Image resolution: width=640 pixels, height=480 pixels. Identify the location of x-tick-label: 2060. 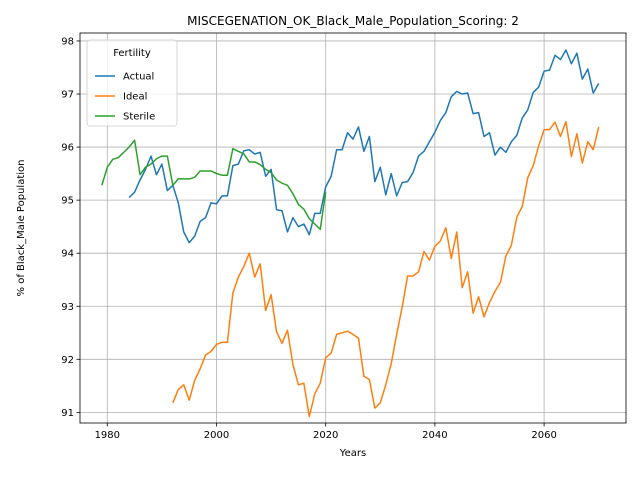
(543, 435).